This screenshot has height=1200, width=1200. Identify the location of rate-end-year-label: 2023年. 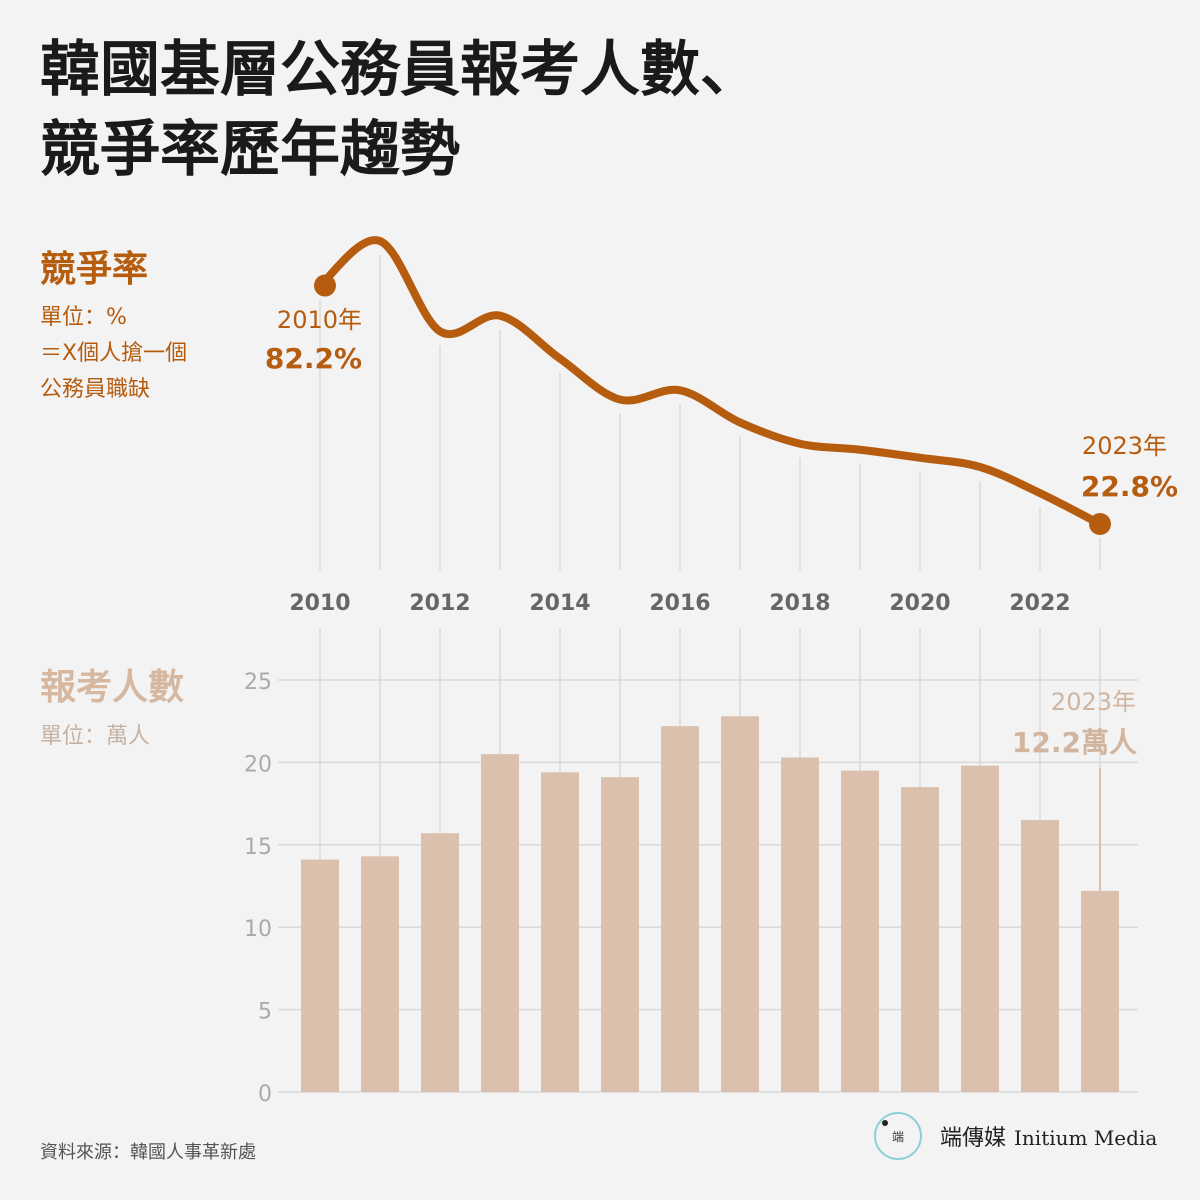
(1124, 446).